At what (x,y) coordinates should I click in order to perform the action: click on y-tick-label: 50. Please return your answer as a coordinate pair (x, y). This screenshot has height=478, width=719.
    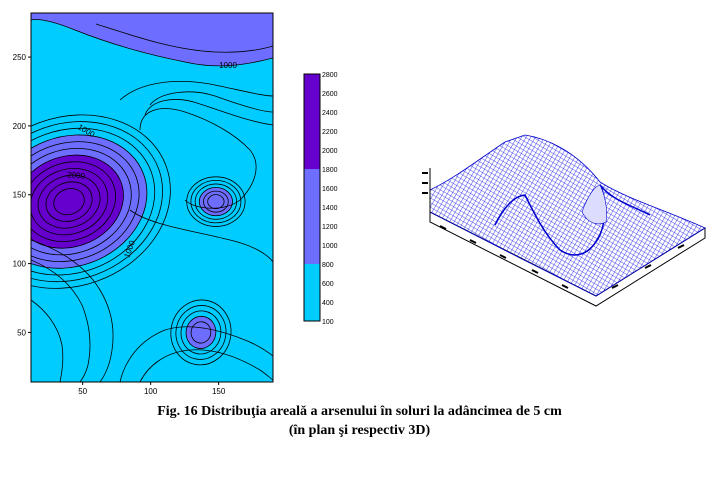
    Looking at the image, I should click on (21, 332).